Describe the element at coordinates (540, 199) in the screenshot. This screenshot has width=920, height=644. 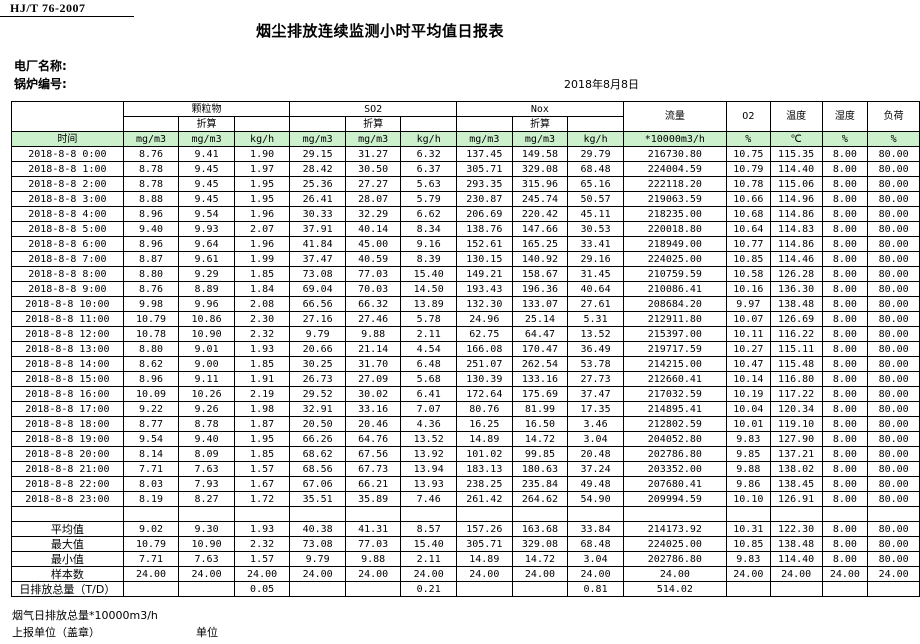
I see `cell-nox-1: 245.74` at that location.